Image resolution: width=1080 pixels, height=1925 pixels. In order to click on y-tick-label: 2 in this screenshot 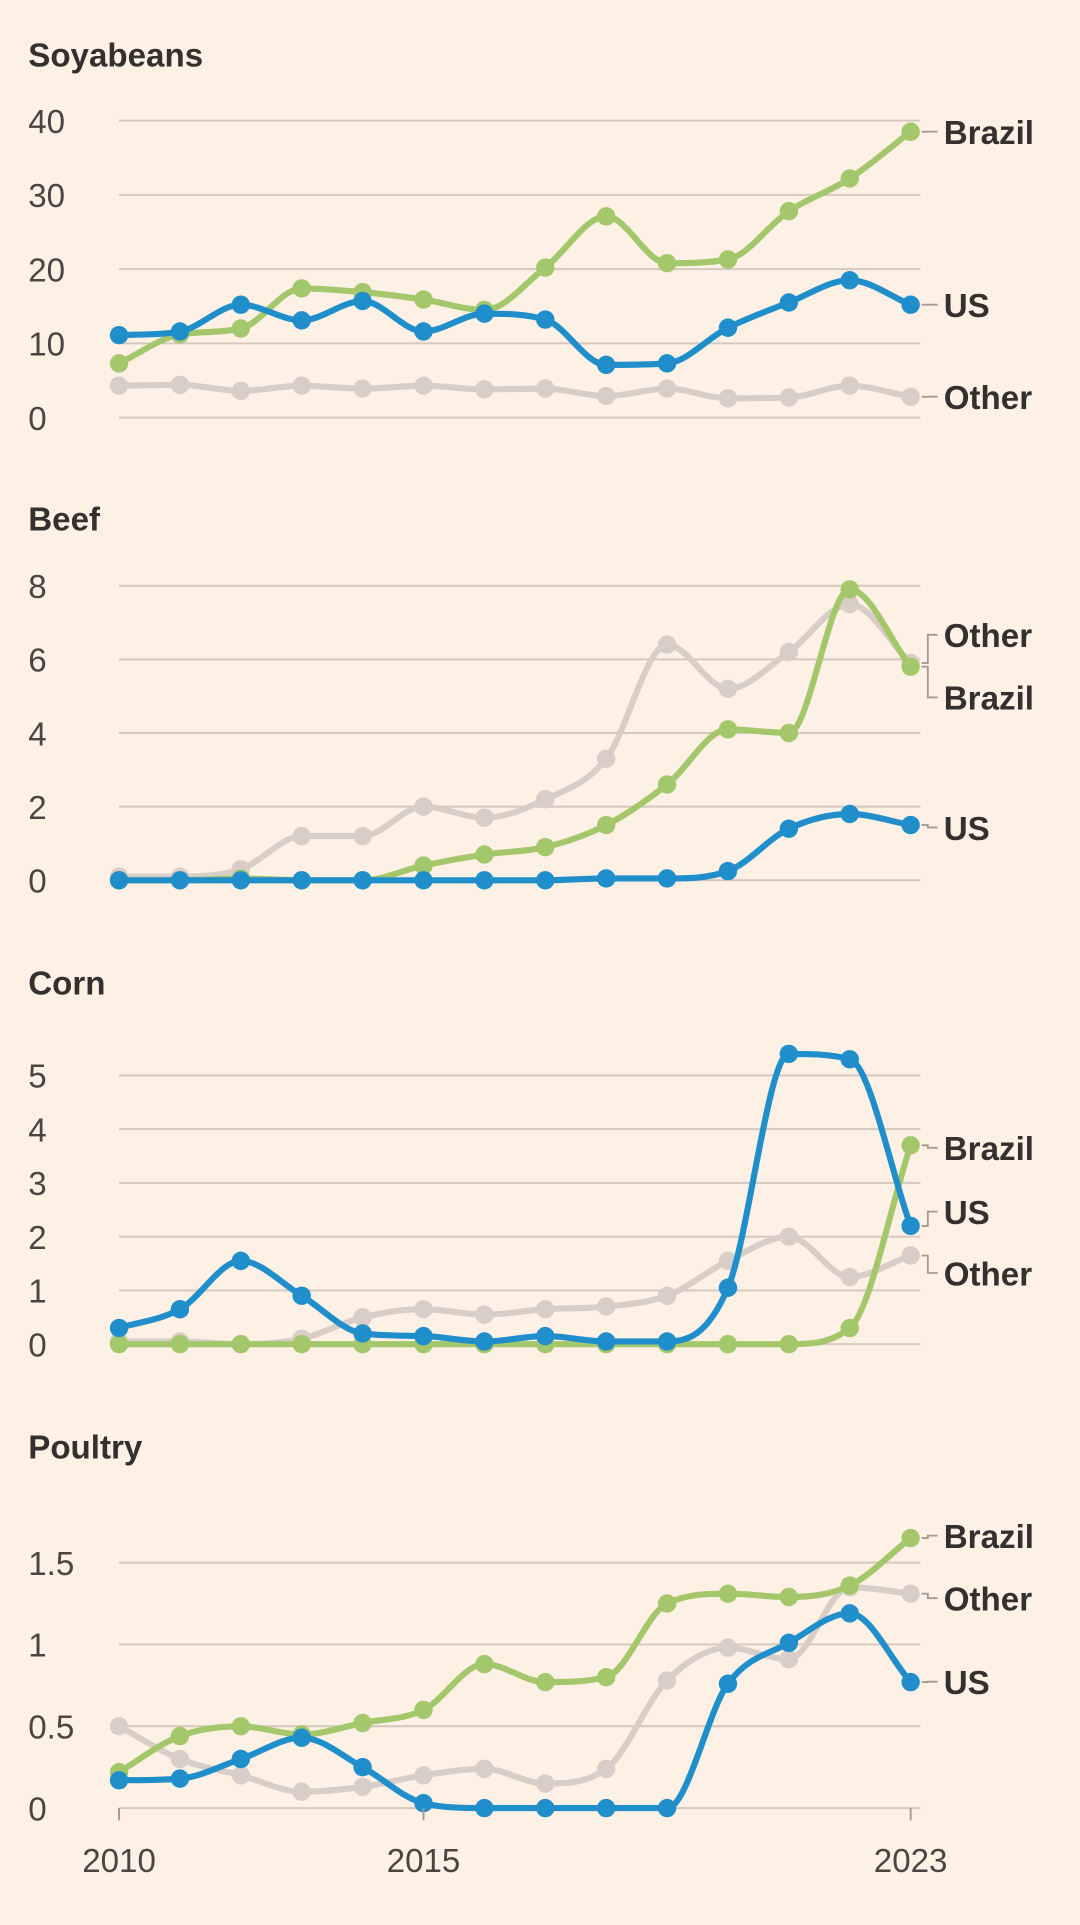, I will do `click(37, 1238)`.